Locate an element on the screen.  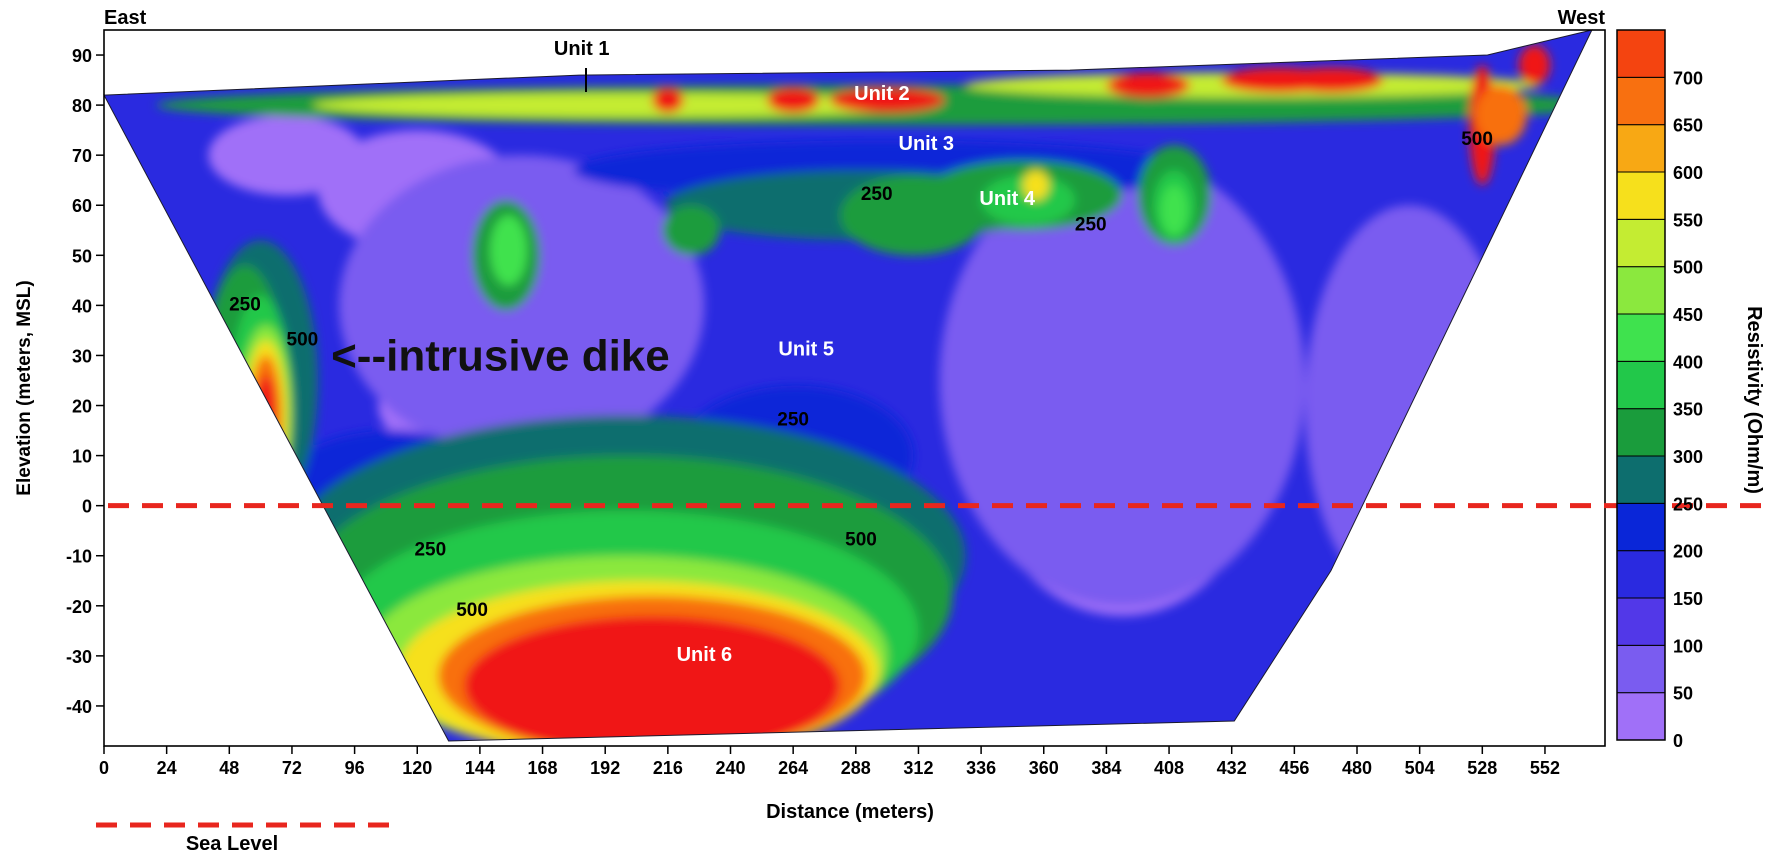
x-tick-label: 192 is located at coordinates (605, 768).